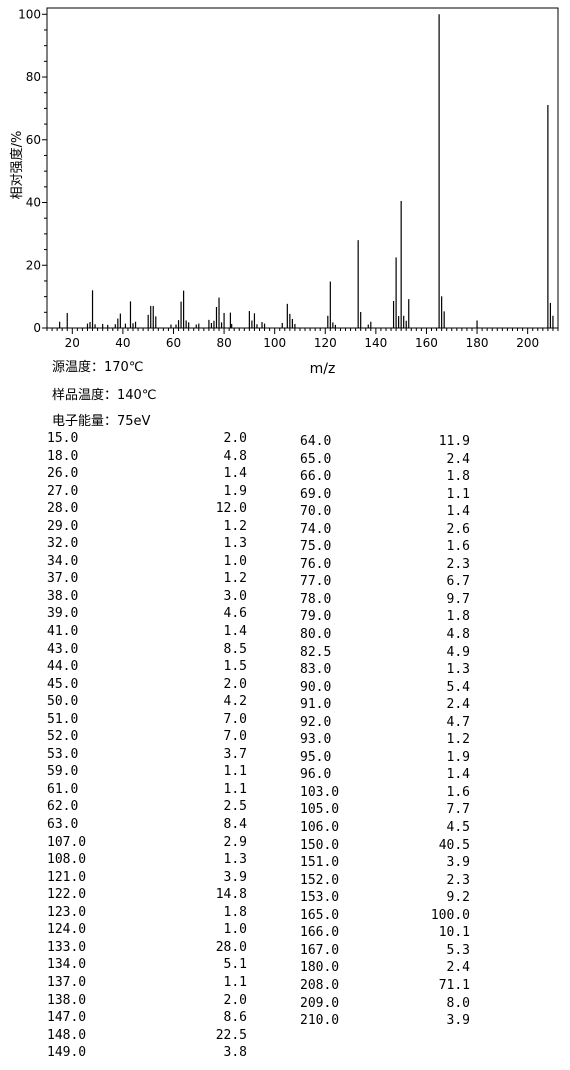 The height and width of the screenshot is (1070, 570). I want to click on intensity-value: 5.3, so click(458, 950).